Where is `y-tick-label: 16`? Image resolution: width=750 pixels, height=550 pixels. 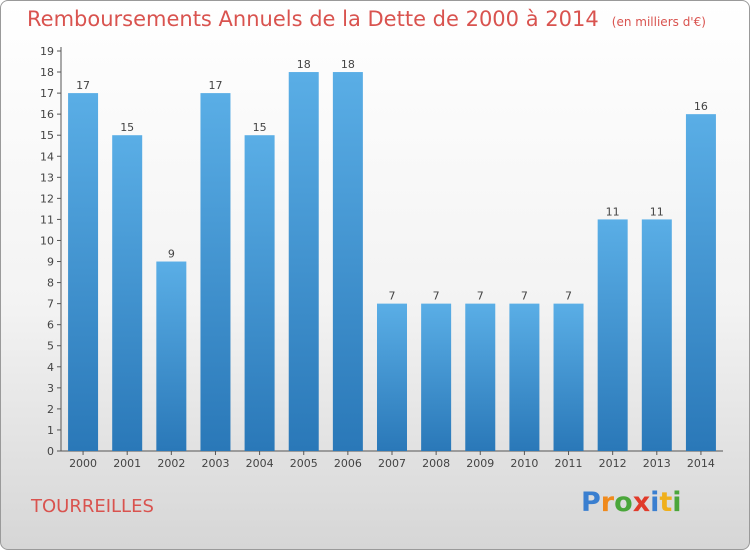 y-tick-label: 16 is located at coordinates (47, 114).